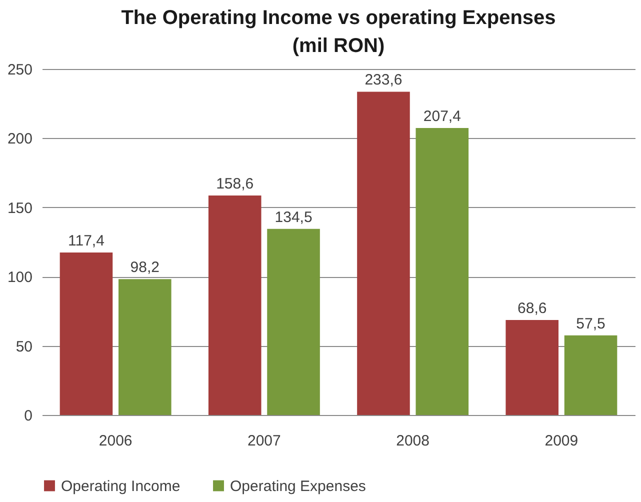  Describe the element at coordinates (413, 441) in the screenshot. I see `x-tick-label: 2008` at that location.